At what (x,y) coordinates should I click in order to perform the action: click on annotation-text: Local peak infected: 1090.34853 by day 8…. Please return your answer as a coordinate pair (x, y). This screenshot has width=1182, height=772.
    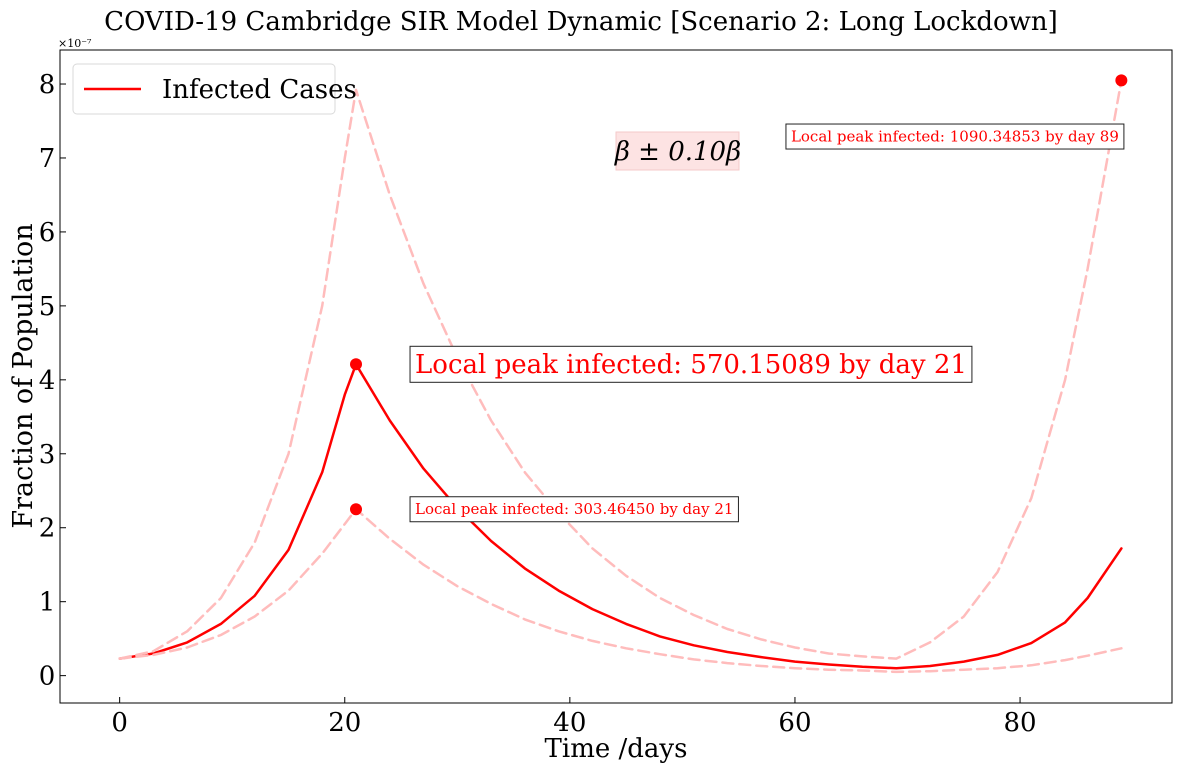
    Looking at the image, I should click on (955, 136).